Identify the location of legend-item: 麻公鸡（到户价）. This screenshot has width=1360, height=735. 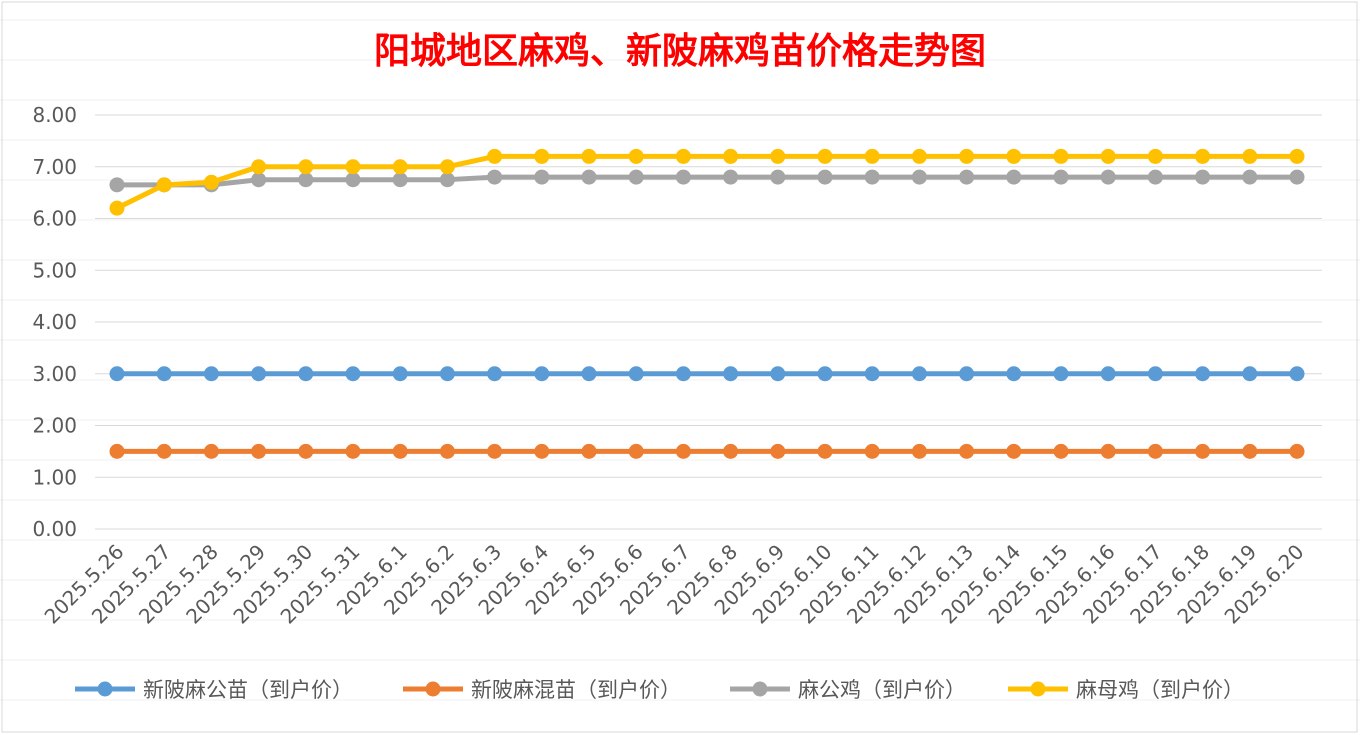
(848, 690).